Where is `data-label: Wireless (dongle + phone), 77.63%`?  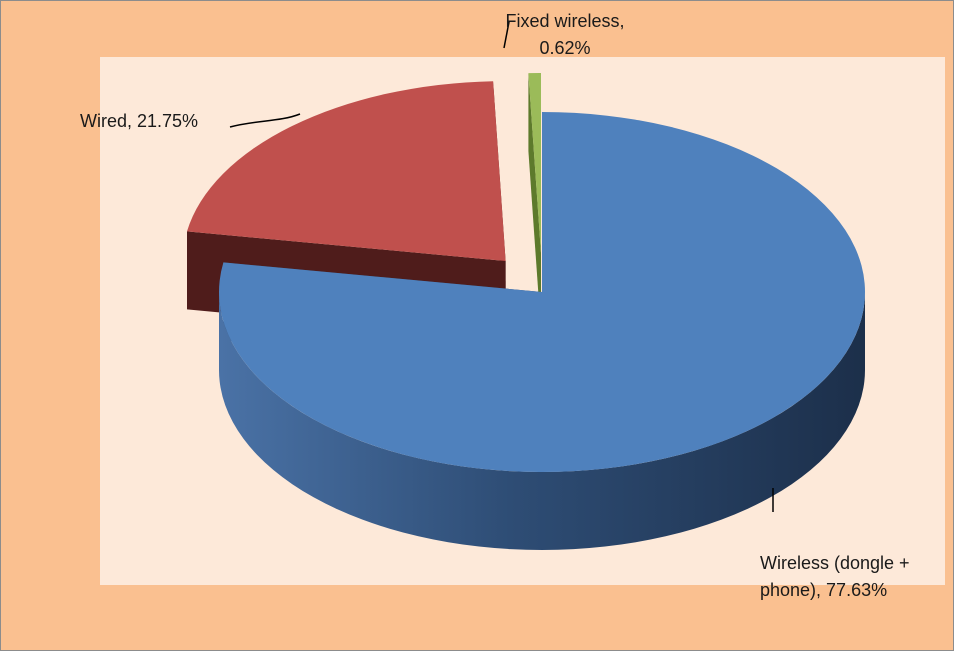 data-label: Wireless (dongle + phone), 77.63% is located at coordinates (835, 576).